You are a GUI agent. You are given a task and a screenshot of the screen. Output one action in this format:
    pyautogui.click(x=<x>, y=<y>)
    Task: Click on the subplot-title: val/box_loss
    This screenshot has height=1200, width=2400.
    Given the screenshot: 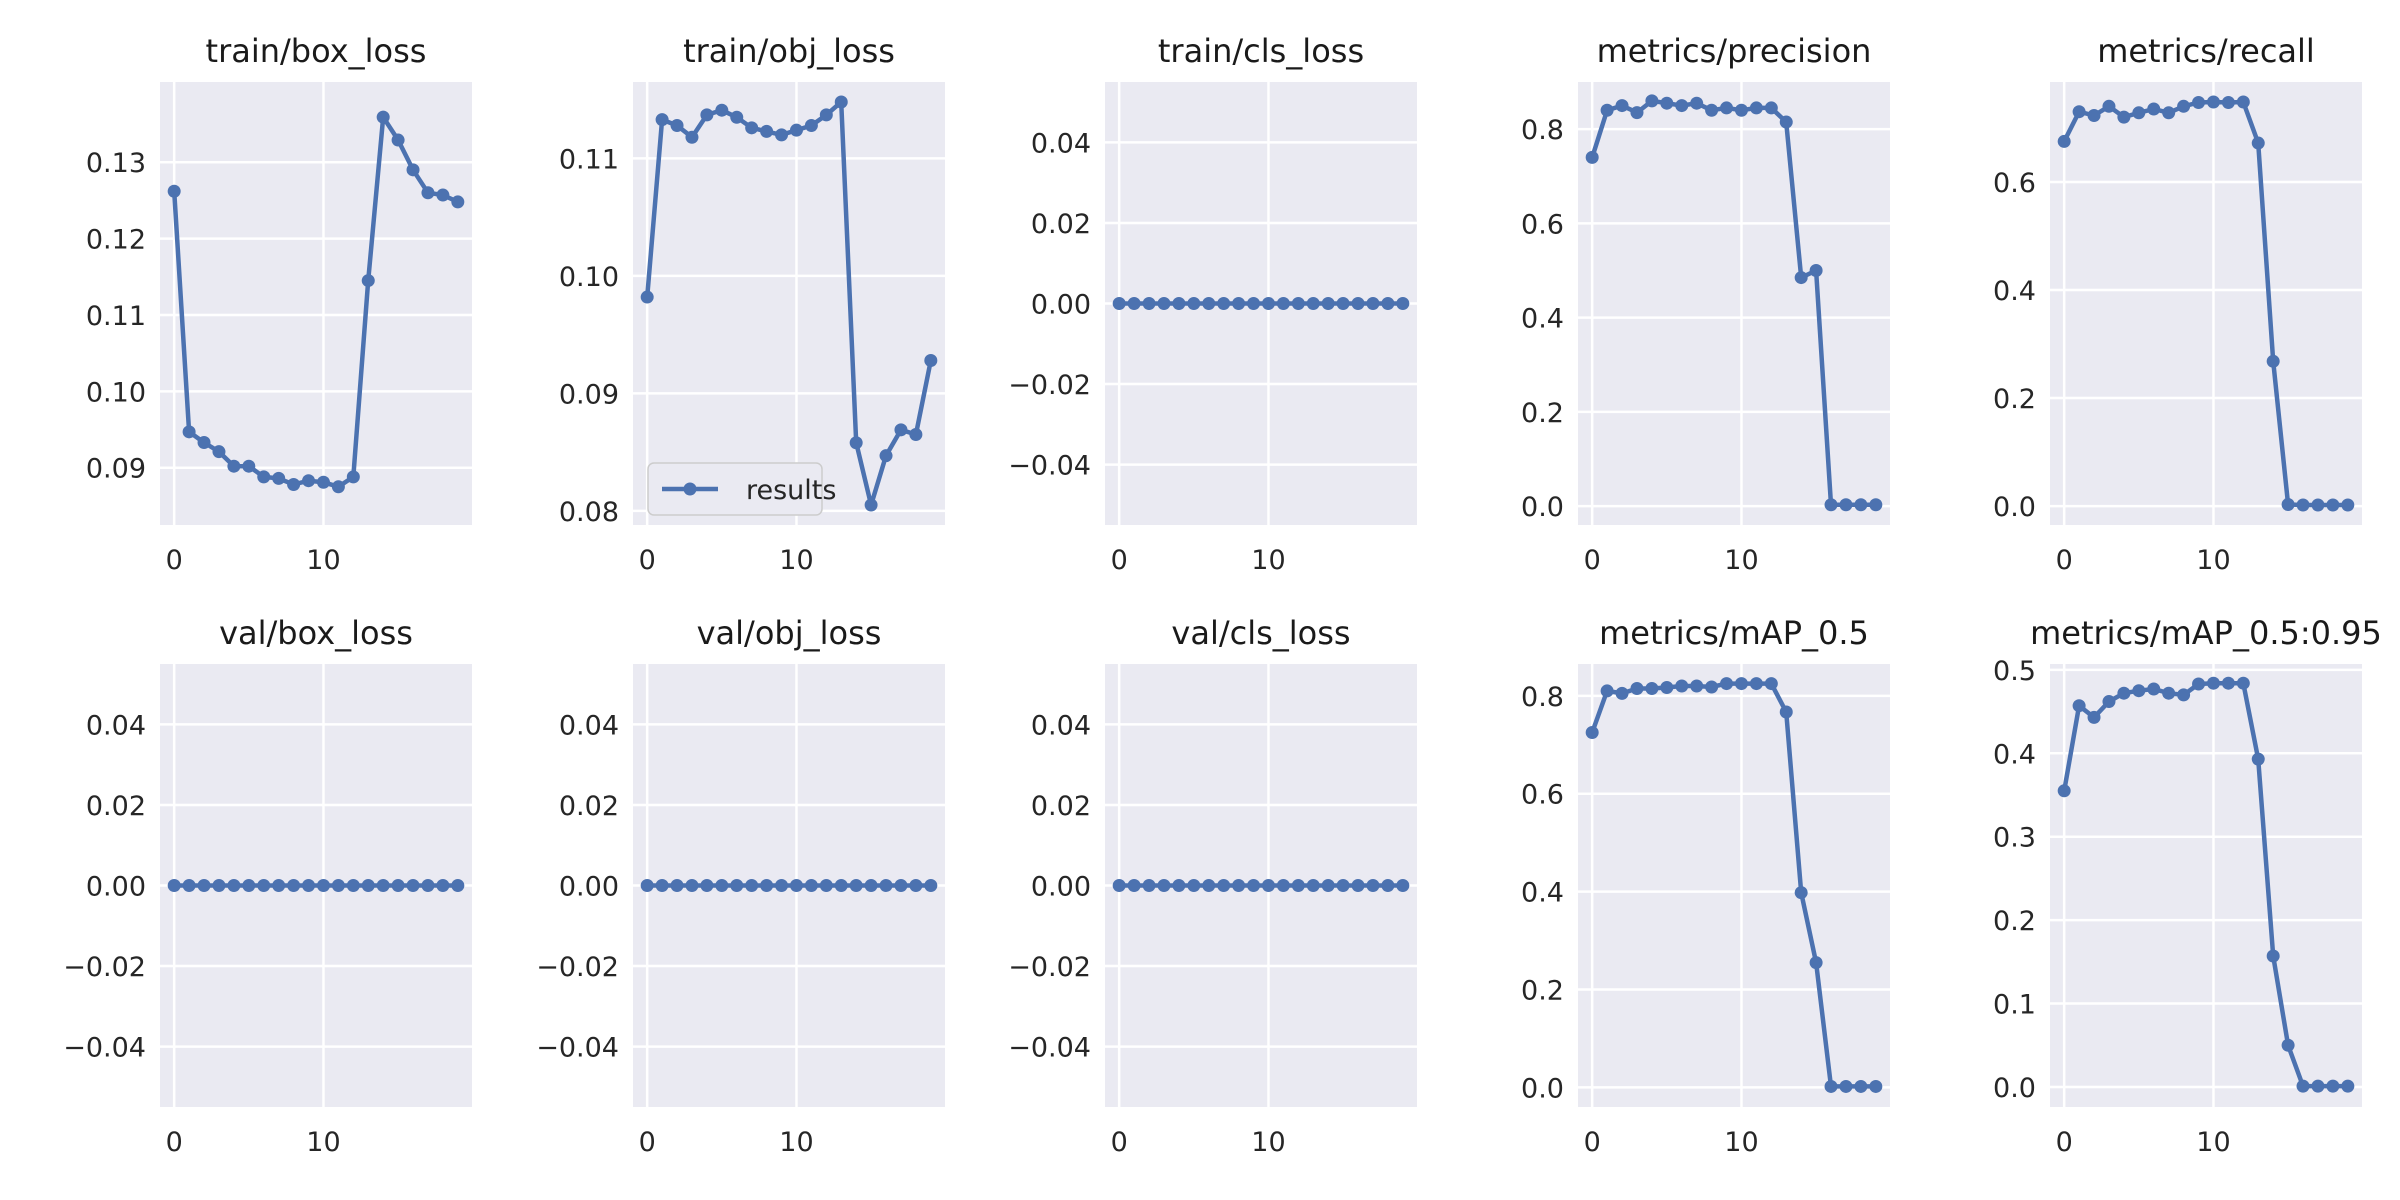 What is the action you would take?
    pyautogui.click(x=316, y=633)
    